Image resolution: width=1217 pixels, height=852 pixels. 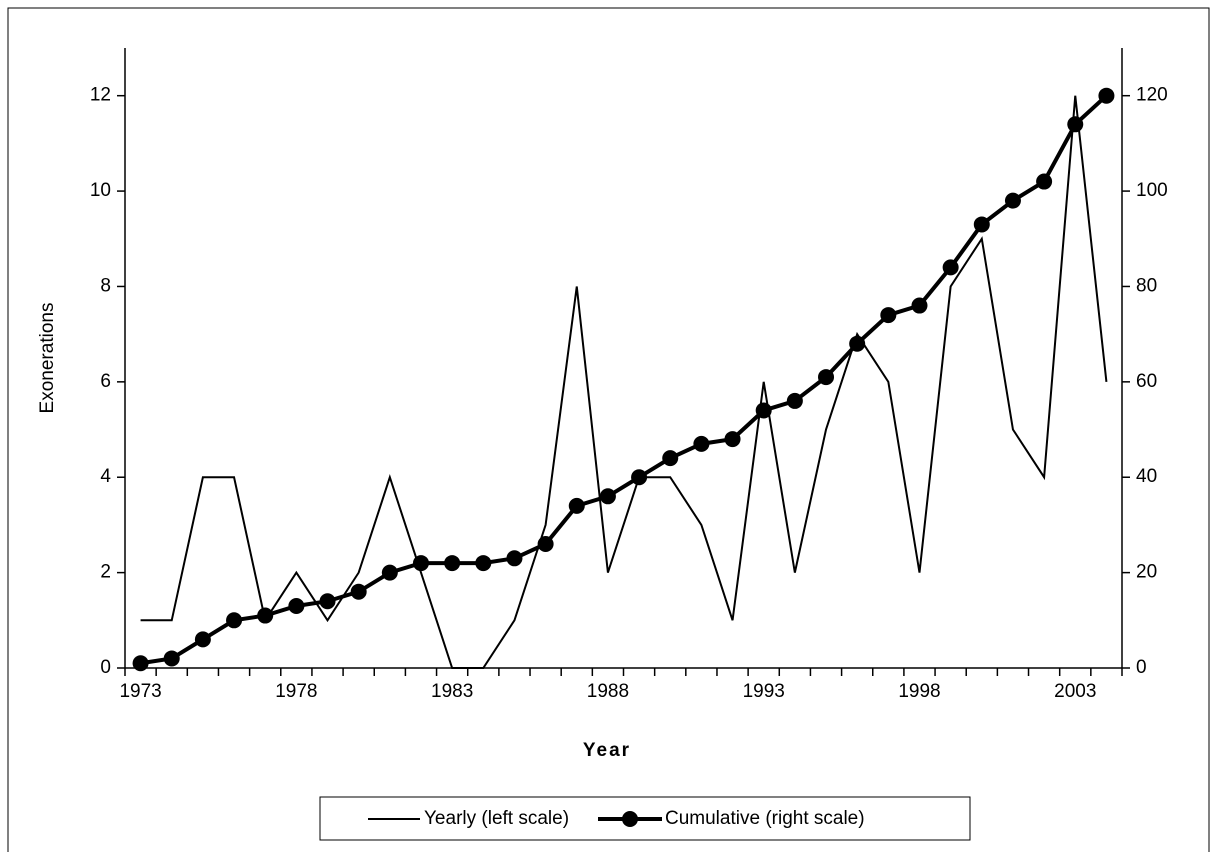 I want to click on legend-label: Yearly (left scale), so click(x=496, y=818).